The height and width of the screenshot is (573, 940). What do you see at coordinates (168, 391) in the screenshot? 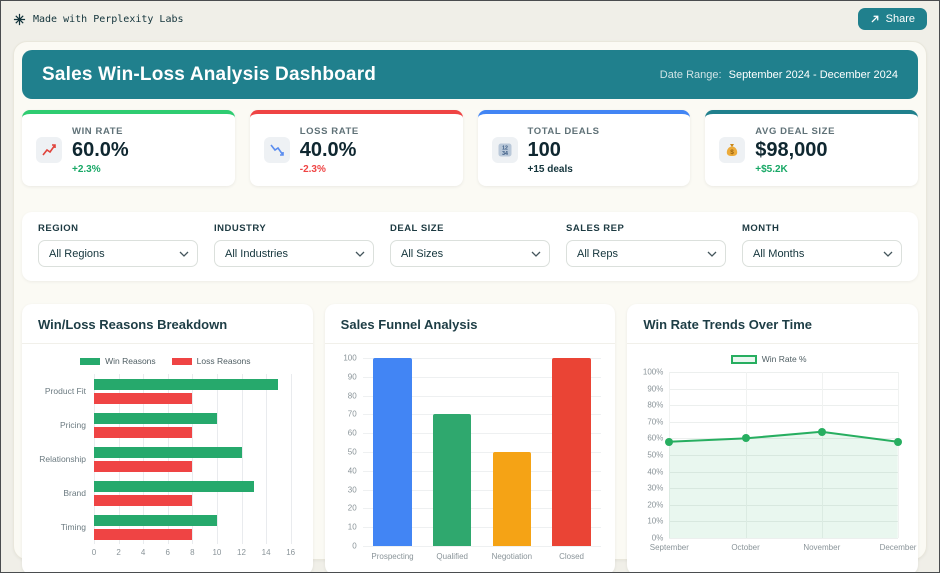
I see `bar-group: Product Fit` at bounding box center [168, 391].